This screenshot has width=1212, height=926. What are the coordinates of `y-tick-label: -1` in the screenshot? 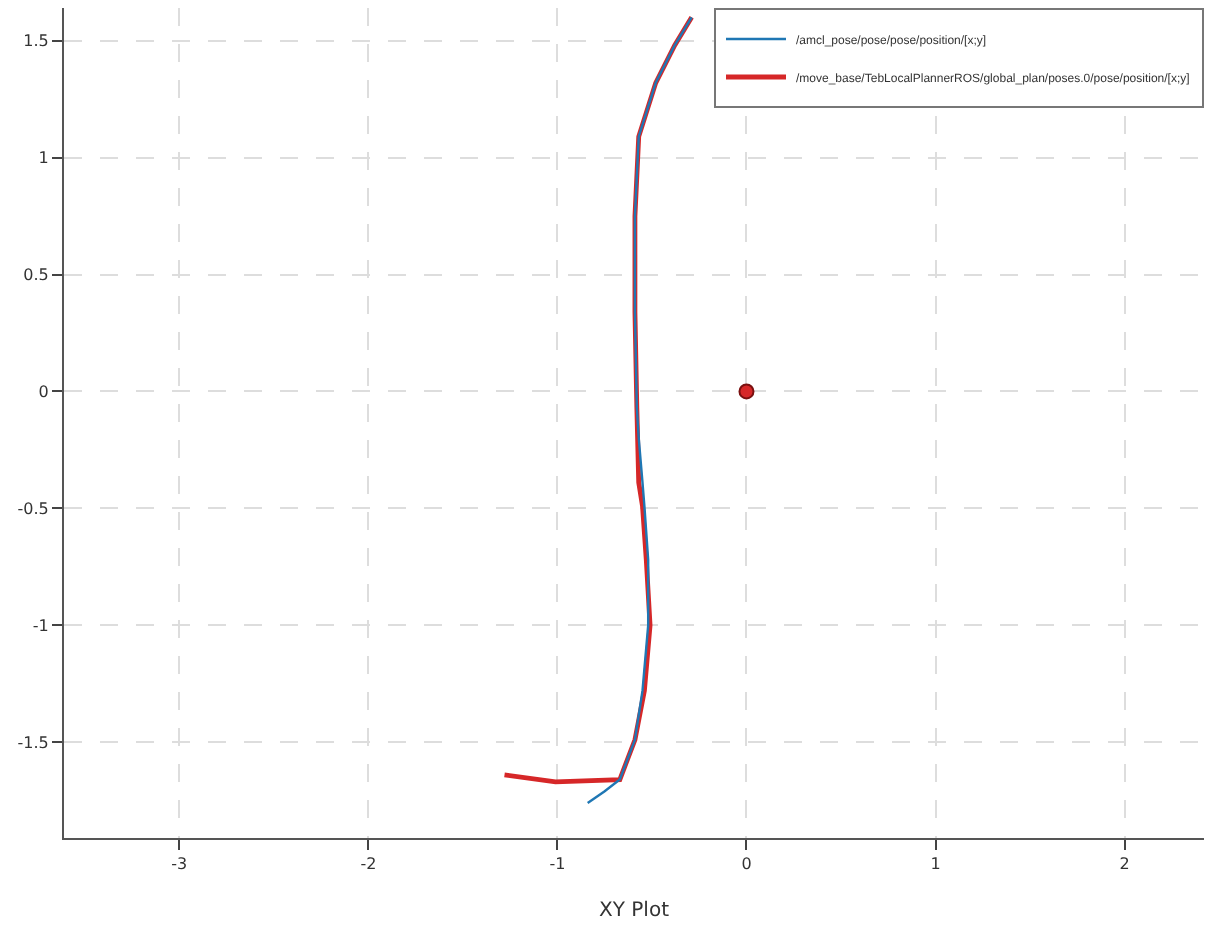 It's located at (40, 625).